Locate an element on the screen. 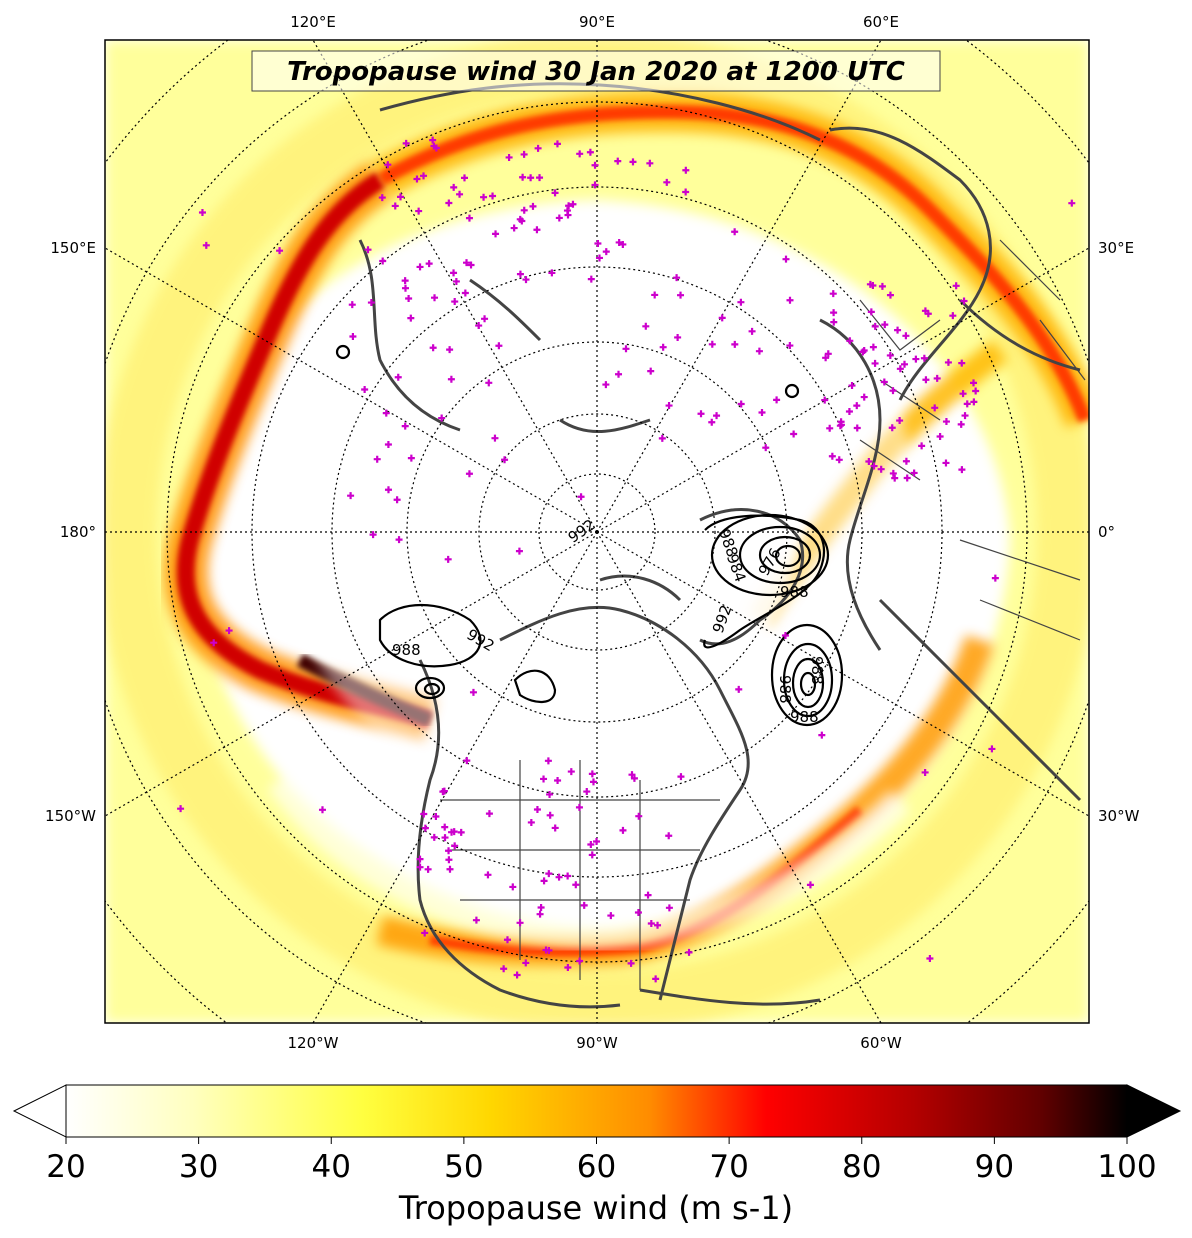 Image resolution: width=1192 pixels, height=1238 pixels. contour-label: 988 is located at coordinates (804, 717).